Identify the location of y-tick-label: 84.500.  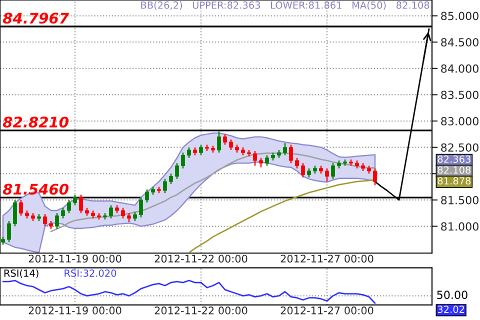
(459, 42).